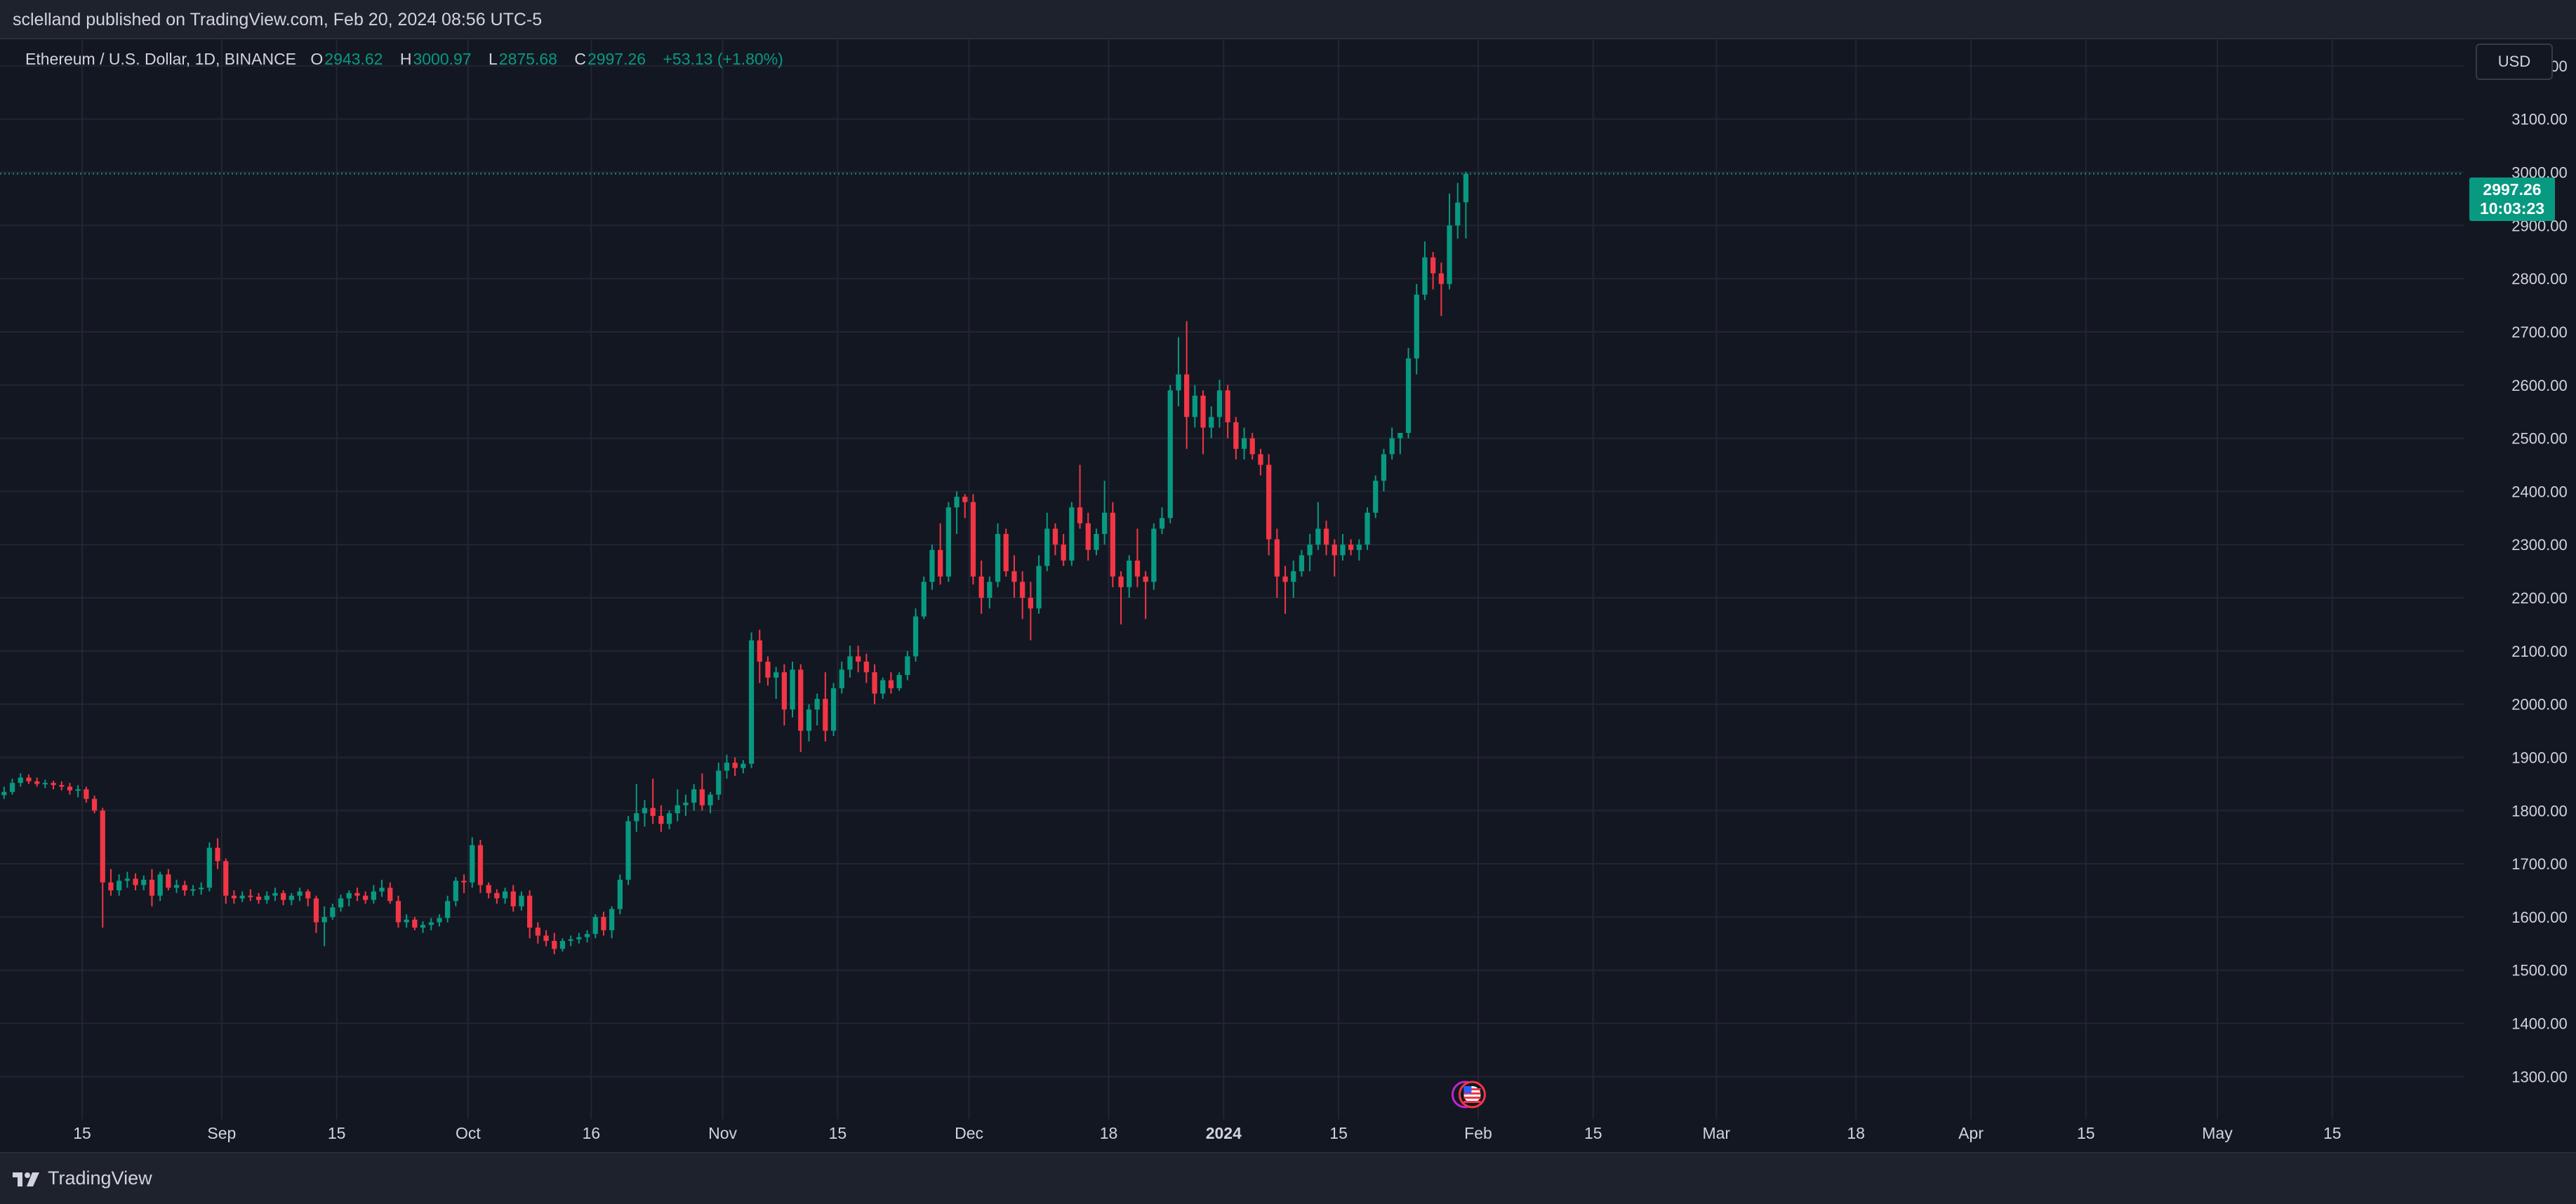  What do you see at coordinates (2540, 811) in the screenshot?
I see `y-tick-label: 1800.00` at bounding box center [2540, 811].